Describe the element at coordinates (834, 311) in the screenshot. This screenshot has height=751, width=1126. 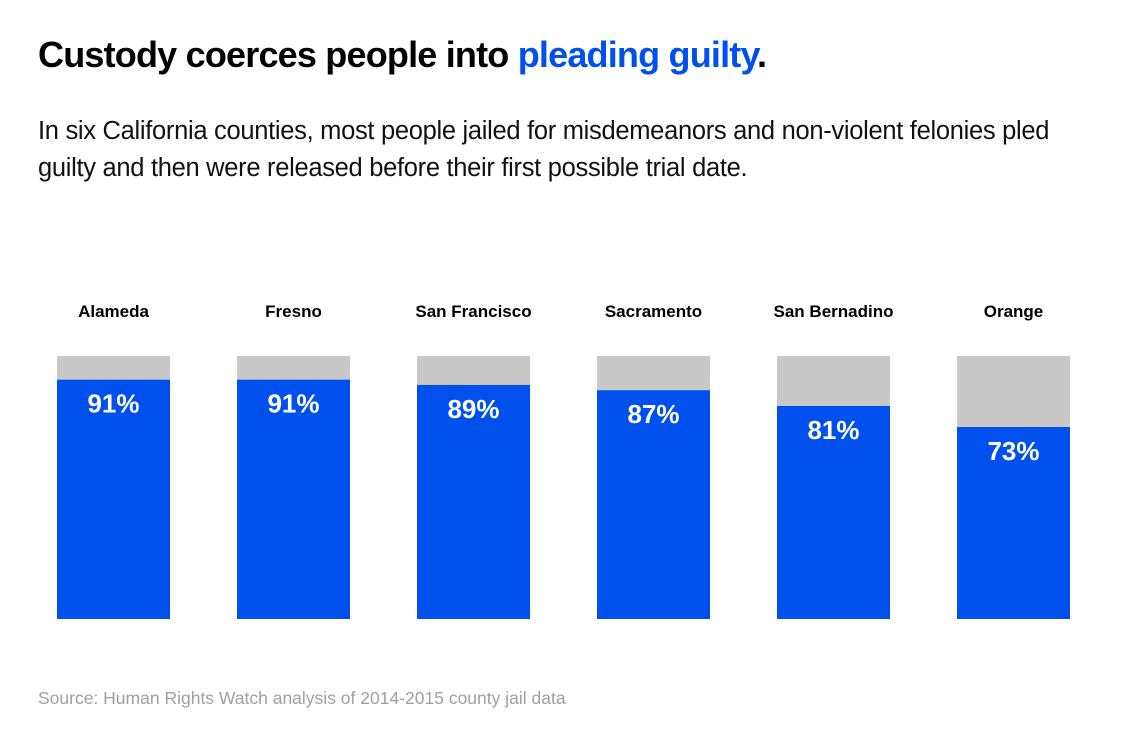
I see `category-label: San Bernadino` at that location.